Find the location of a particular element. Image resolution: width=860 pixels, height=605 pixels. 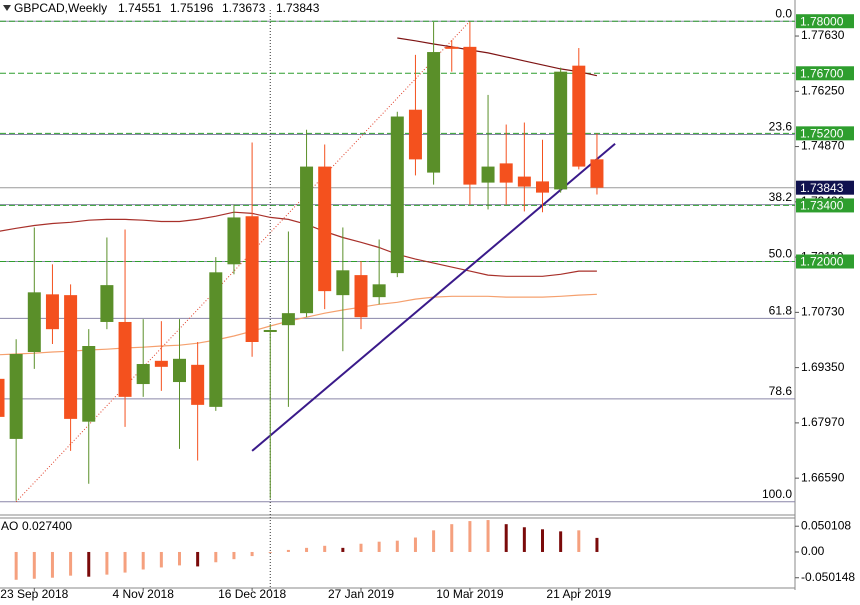

ohlc-close: 1.73843 is located at coordinates (298, 8).